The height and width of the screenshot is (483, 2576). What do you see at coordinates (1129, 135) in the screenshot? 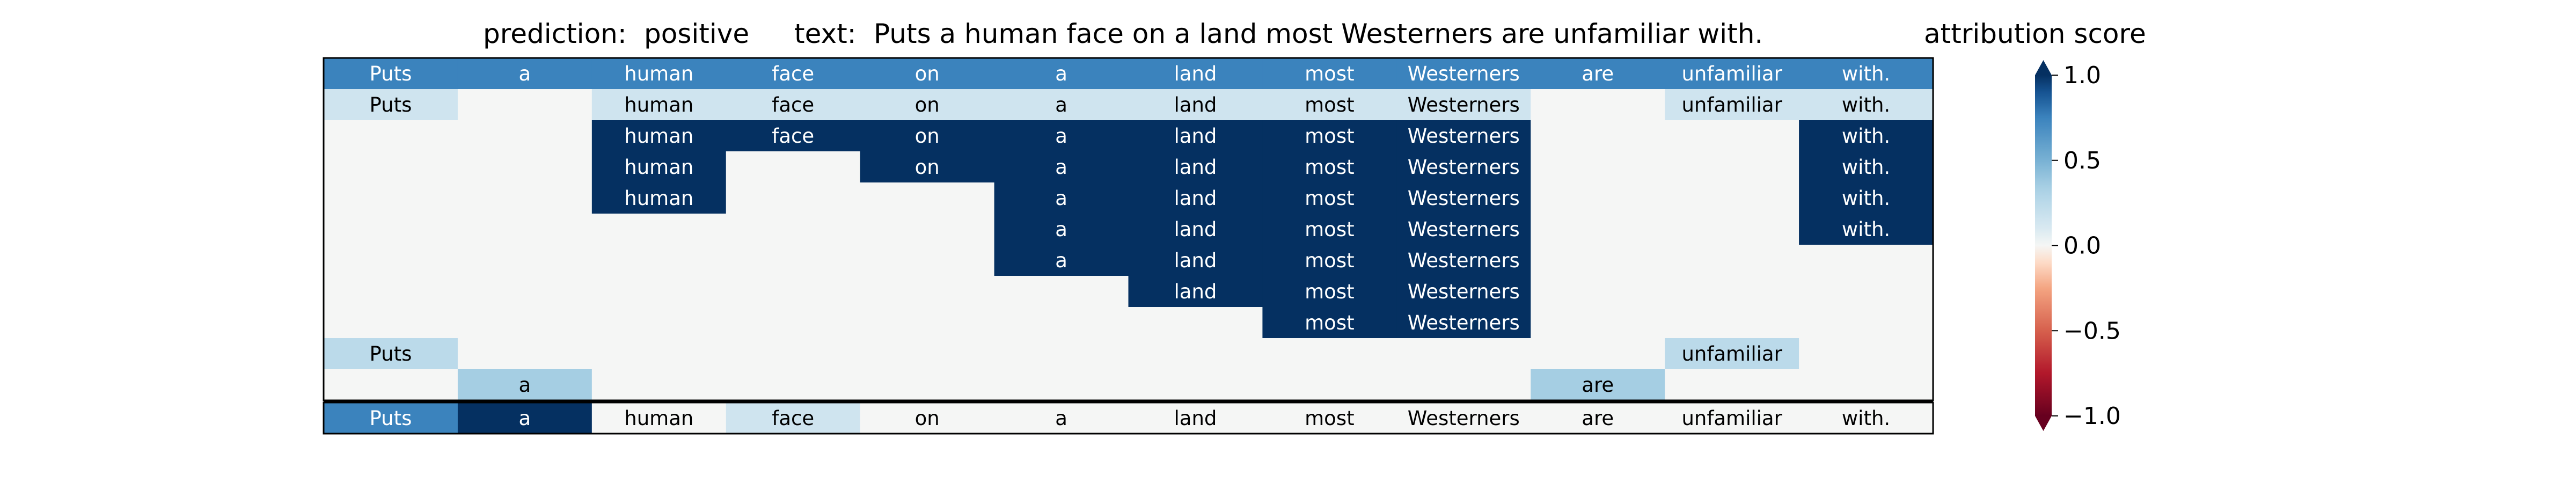
I see `heatmap-row: human face on a land most Westerners with.` at bounding box center [1129, 135].